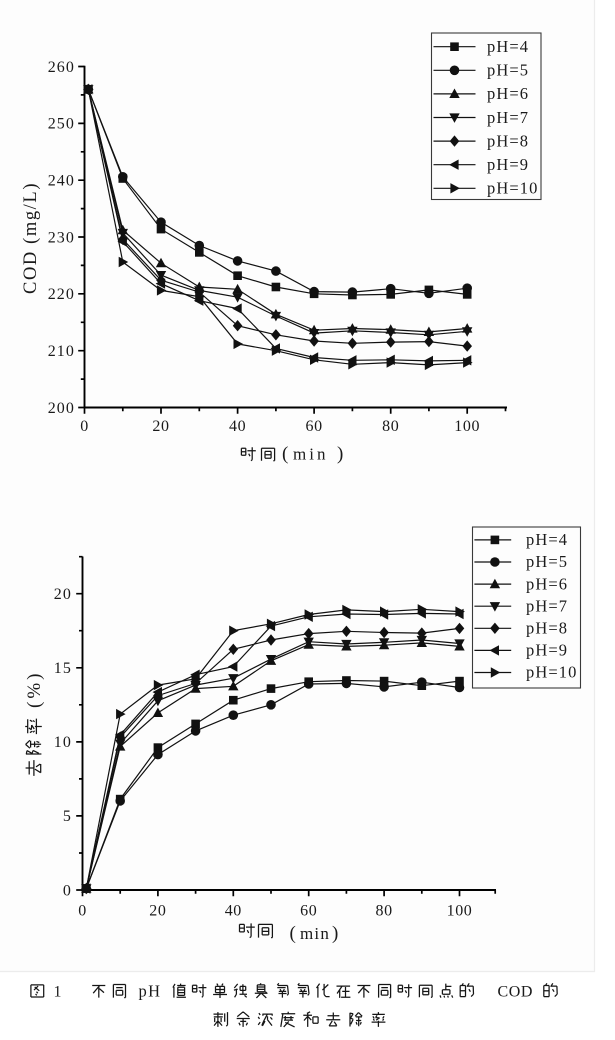 The width and height of the screenshot is (615, 1040). I want to click on svg-text: pH, so click(150, 991).